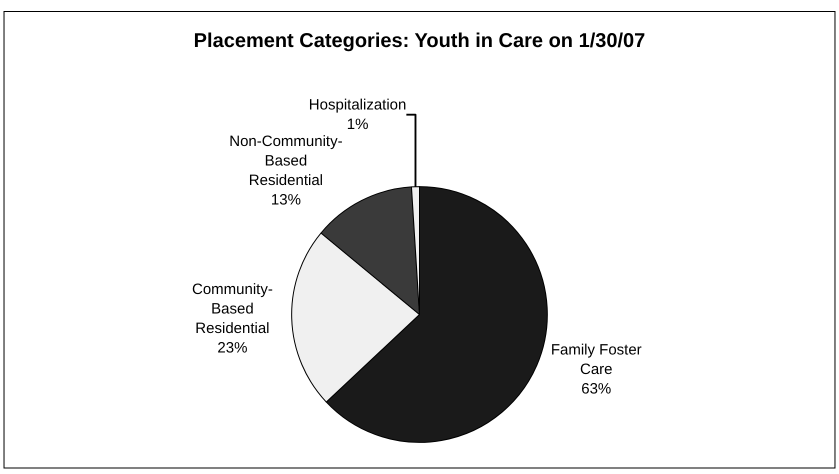 This screenshot has width=839, height=474. What do you see at coordinates (596, 389) in the screenshot?
I see `data-label: 63%` at bounding box center [596, 389].